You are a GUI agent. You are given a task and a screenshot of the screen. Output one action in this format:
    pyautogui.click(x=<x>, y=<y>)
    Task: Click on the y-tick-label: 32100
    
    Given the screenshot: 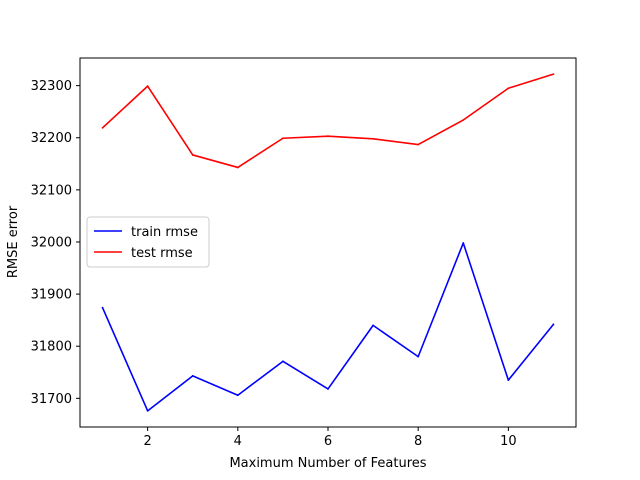 What is the action you would take?
    pyautogui.click(x=51, y=190)
    